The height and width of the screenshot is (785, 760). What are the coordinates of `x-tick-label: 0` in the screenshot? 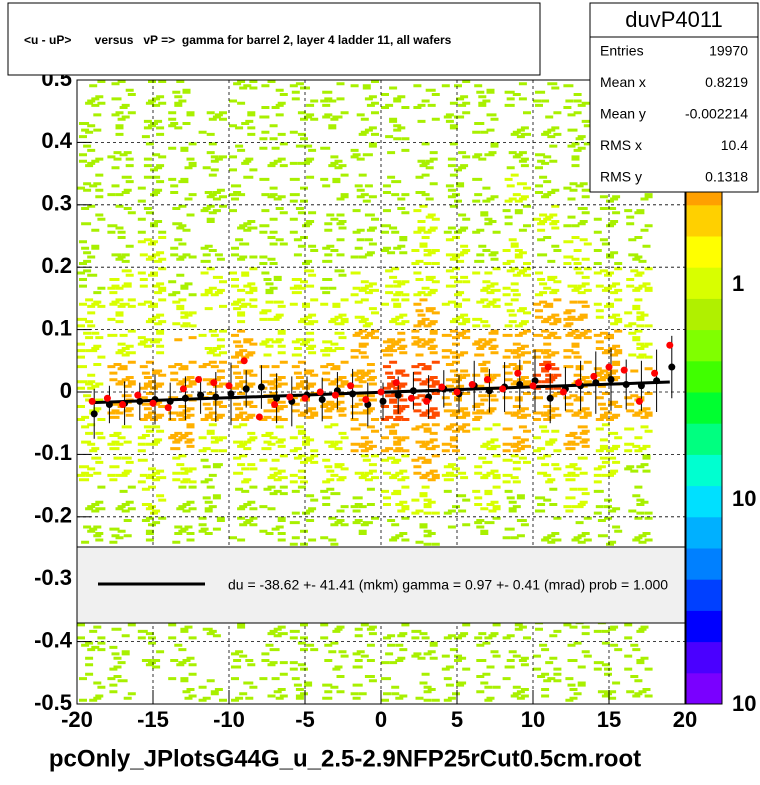 It's located at (381, 719).